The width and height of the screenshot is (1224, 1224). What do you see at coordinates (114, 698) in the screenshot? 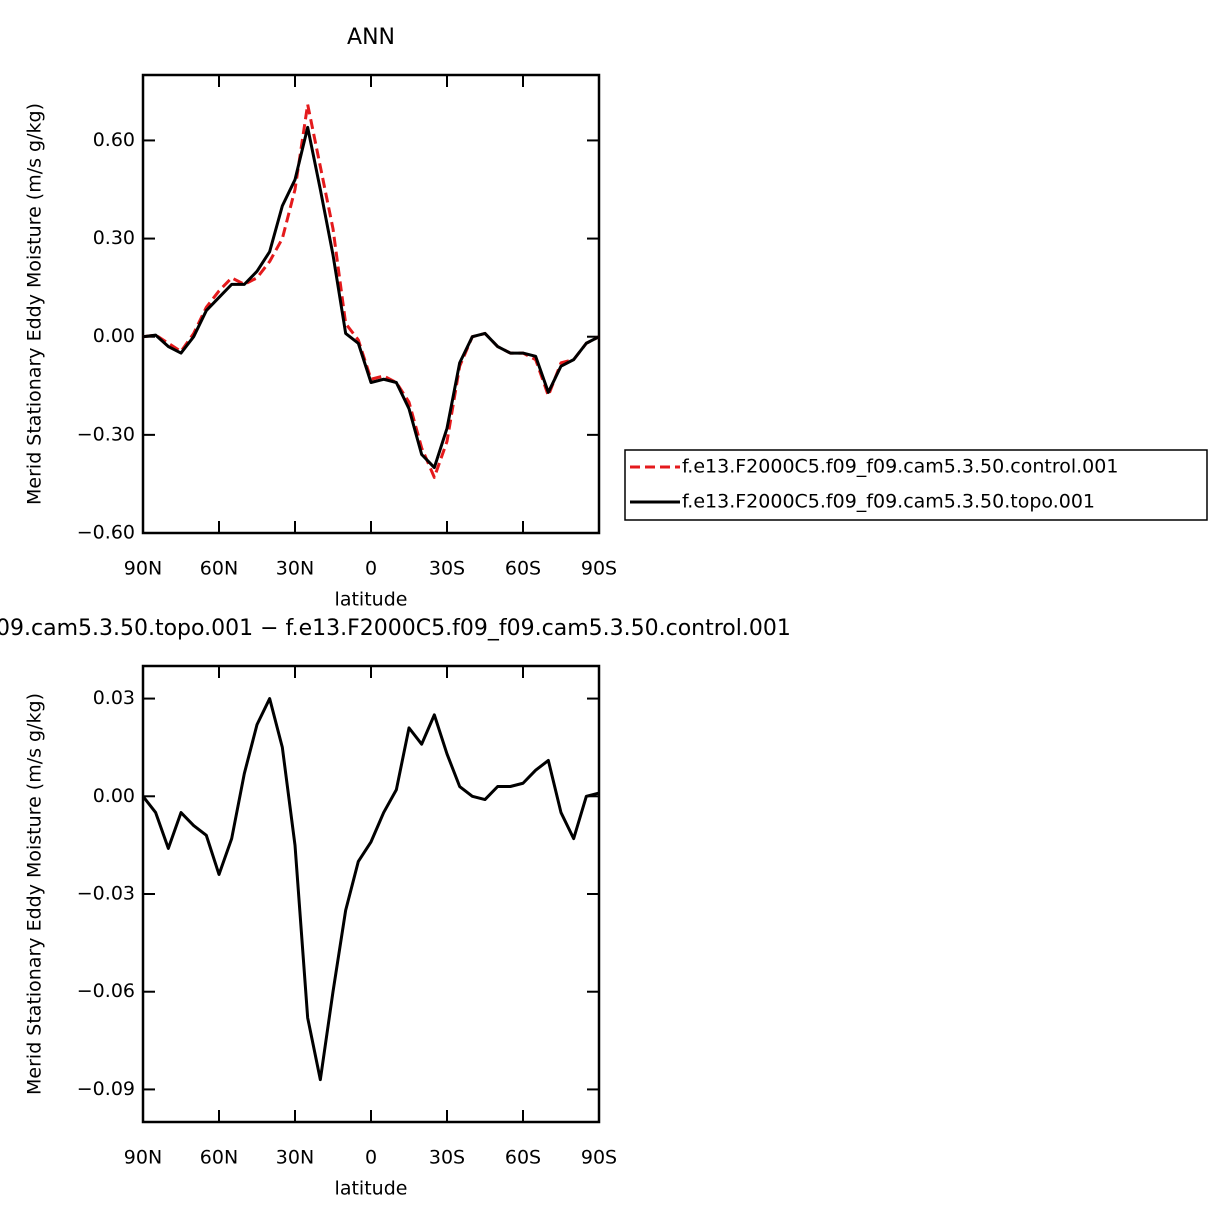
I see `y-tick-label: 0.03` at bounding box center [114, 698].